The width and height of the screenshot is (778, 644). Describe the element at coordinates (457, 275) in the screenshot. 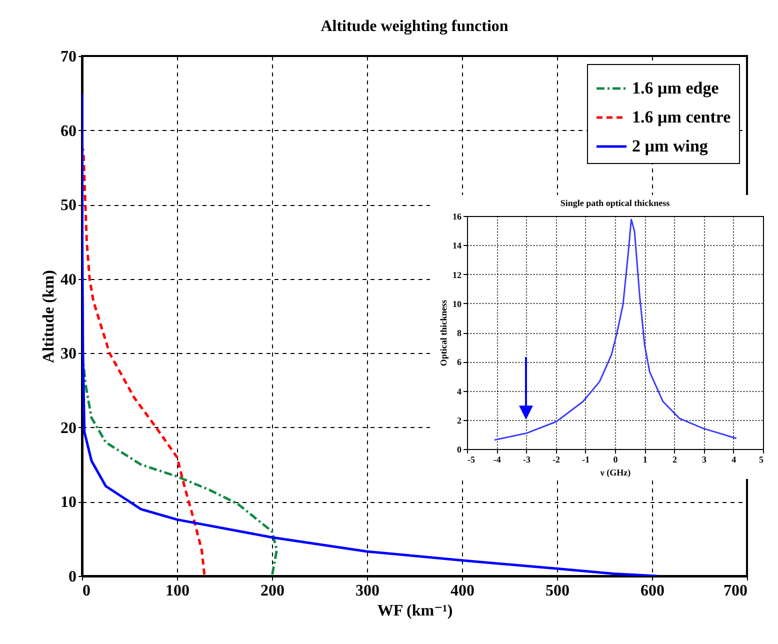

I see `y-tick-label: 12` at that location.